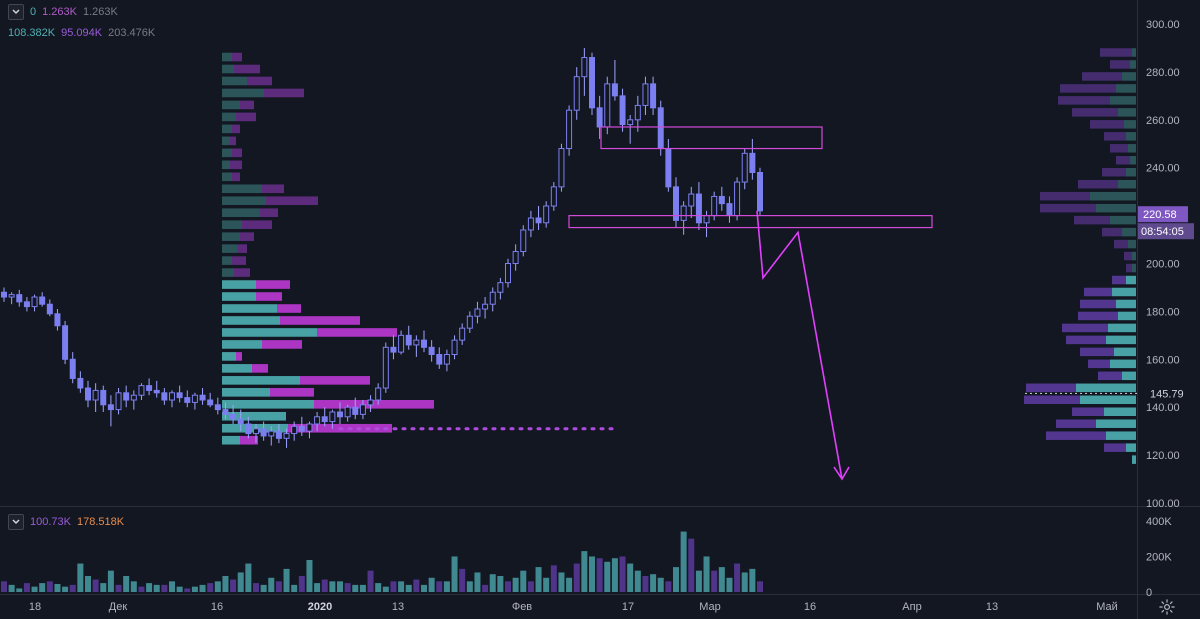 Image resolution: width=1200 pixels, height=619 pixels. What do you see at coordinates (1159, 557) in the screenshot?
I see `volume-tick-label: 200K` at bounding box center [1159, 557].